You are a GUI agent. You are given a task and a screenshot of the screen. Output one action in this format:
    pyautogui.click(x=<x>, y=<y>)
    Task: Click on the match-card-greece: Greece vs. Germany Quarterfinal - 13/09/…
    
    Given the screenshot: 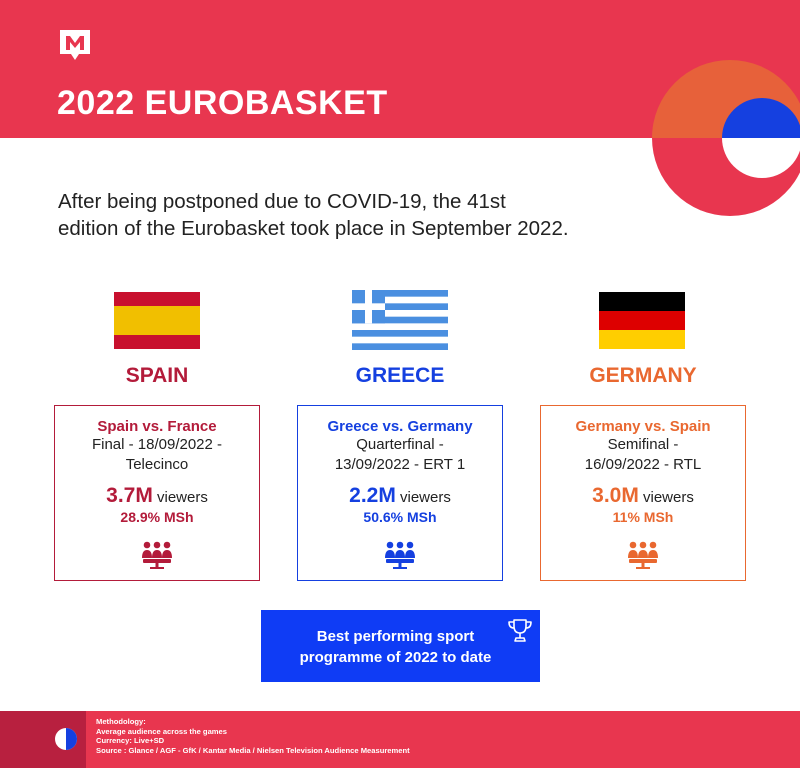 What is the action you would take?
    pyautogui.click(x=400, y=493)
    